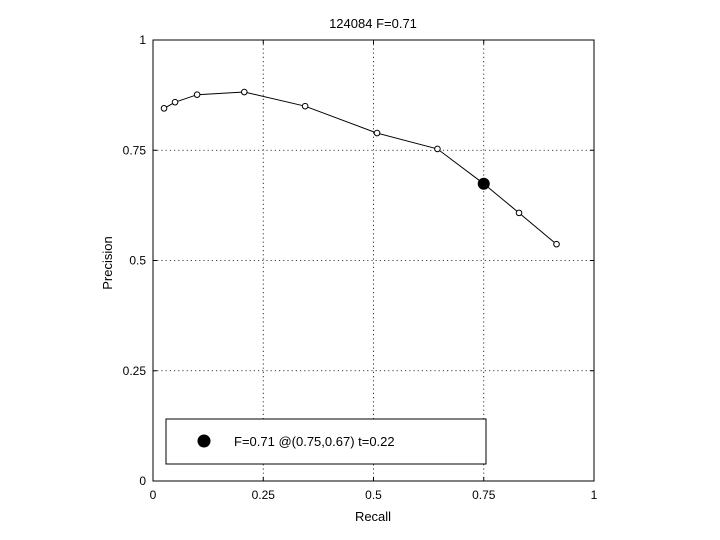 The height and width of the screenshot is (540, 720). Describe the element at coordinates (137, 261) in the screenshot. I see `y-tick-label: 0.5` at that location.